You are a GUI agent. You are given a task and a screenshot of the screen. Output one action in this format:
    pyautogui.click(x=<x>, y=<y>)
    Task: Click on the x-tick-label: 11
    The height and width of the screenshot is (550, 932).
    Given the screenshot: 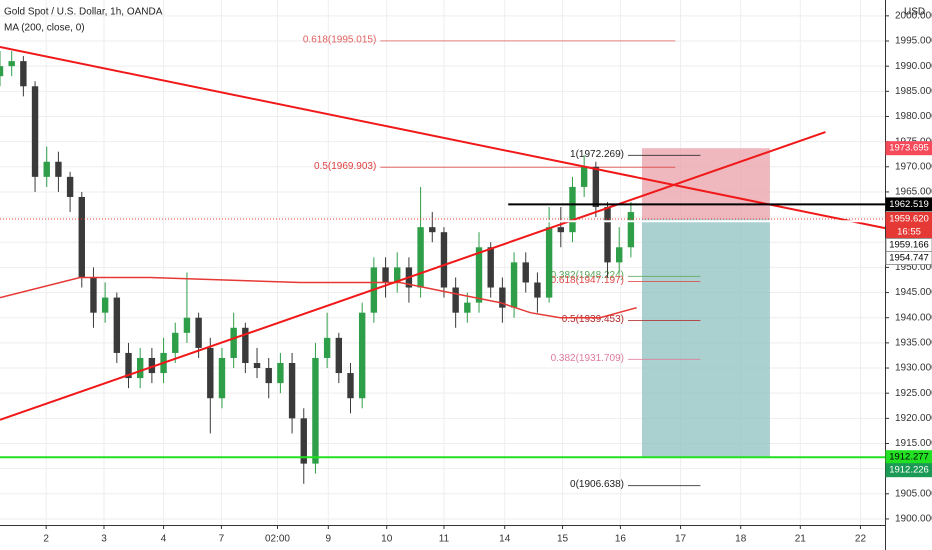 What is the action you would take?
    pyautogui.click(x=444, y=539)
    